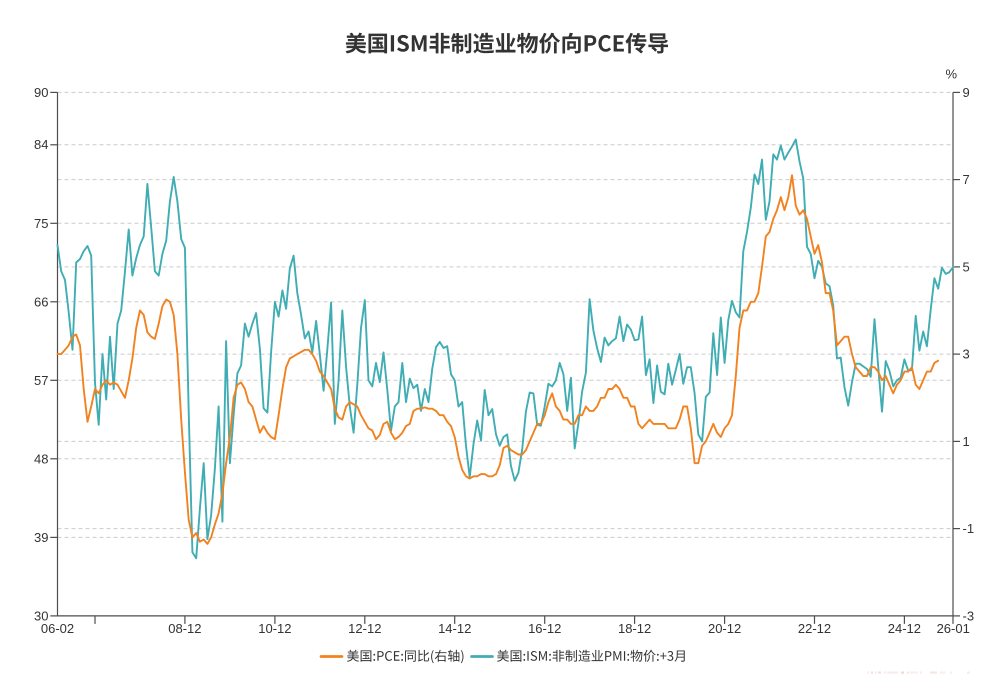  What do you see at coordinates (41, 458) in the screenshot?
I see `svg-text: 48` at bounding box center [41, 458].